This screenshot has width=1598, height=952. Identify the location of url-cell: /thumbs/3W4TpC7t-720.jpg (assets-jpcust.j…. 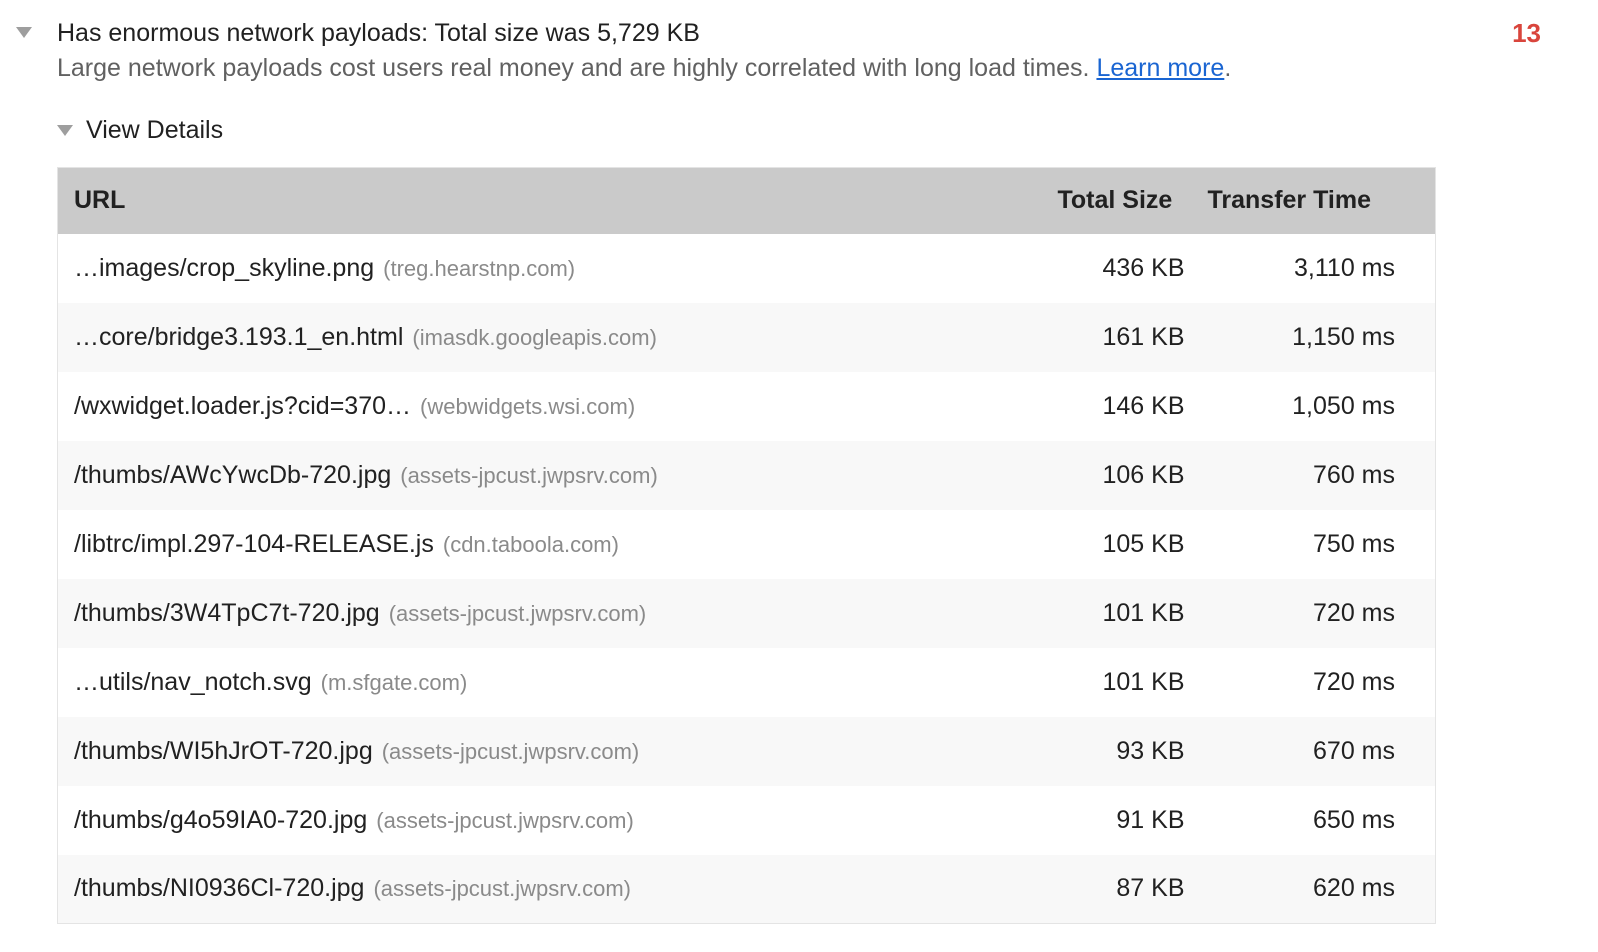
(558, 613).